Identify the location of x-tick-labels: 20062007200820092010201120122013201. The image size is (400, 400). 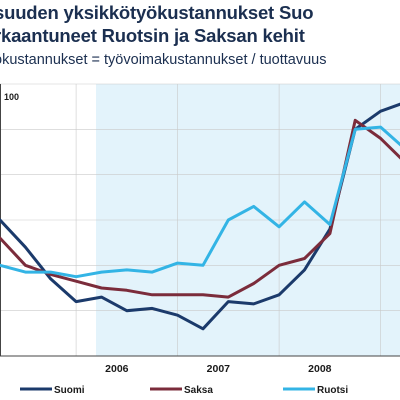
(218, 369).